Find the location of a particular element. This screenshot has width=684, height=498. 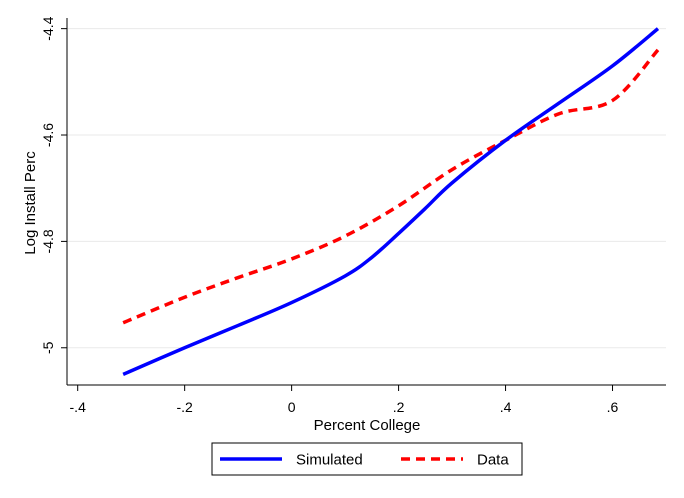

x-tick-label: .2 is located at coordinates (399, 407).